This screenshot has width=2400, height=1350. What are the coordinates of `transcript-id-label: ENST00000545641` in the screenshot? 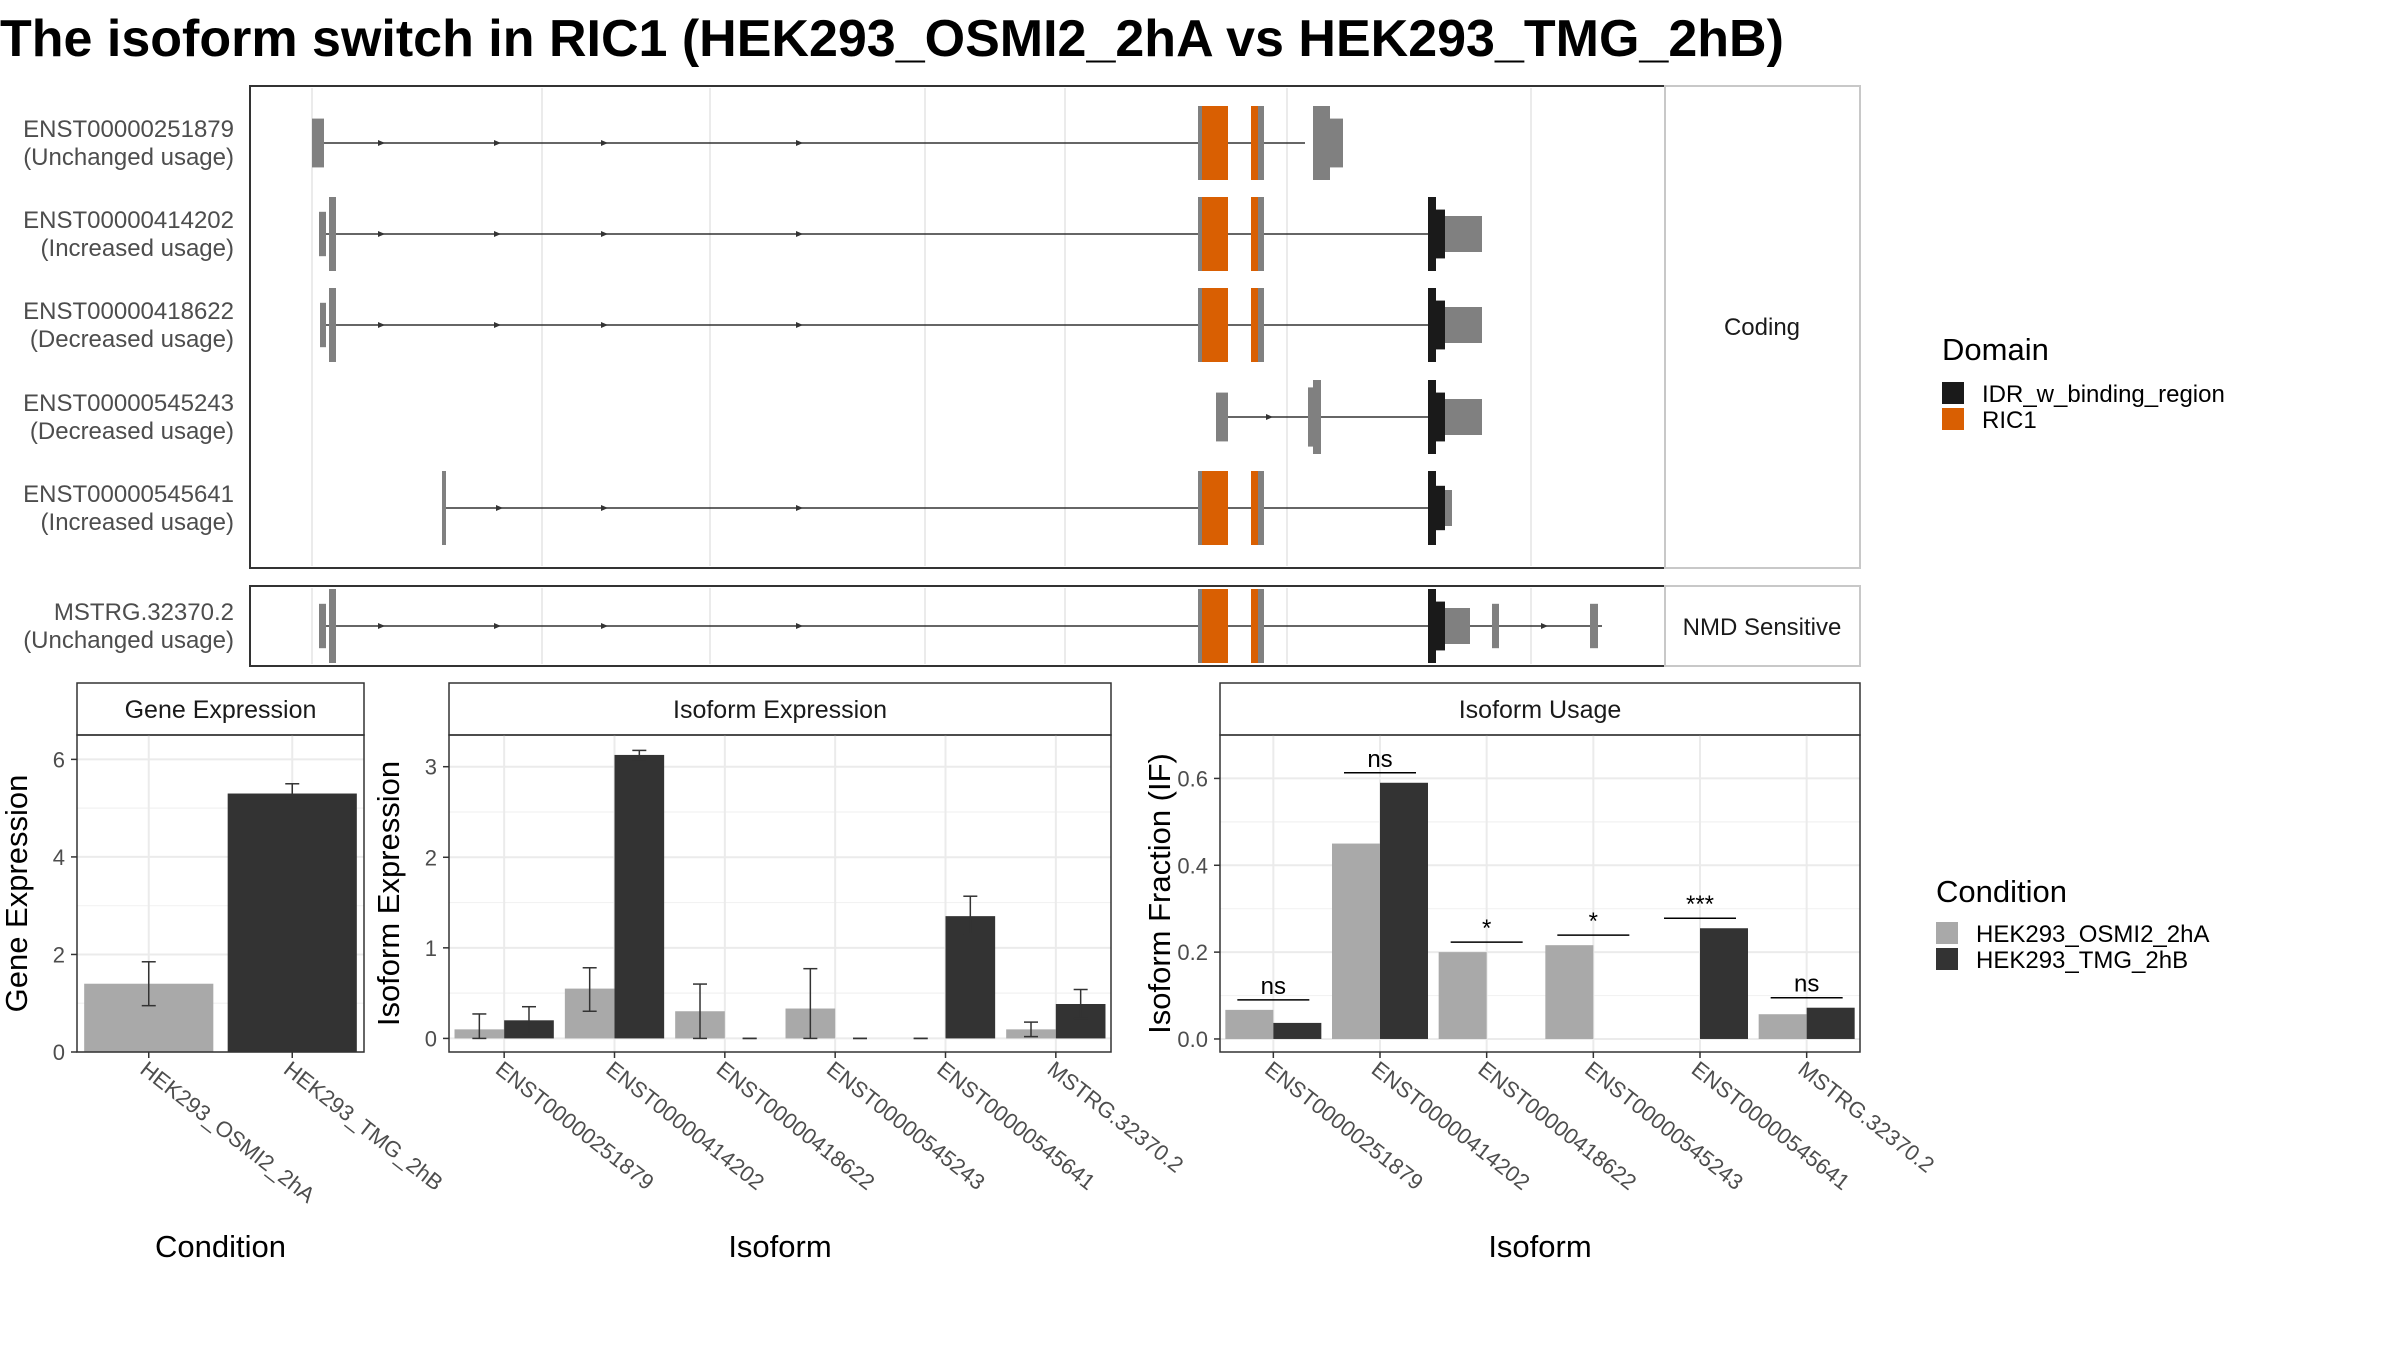 It's located at (128, 494).